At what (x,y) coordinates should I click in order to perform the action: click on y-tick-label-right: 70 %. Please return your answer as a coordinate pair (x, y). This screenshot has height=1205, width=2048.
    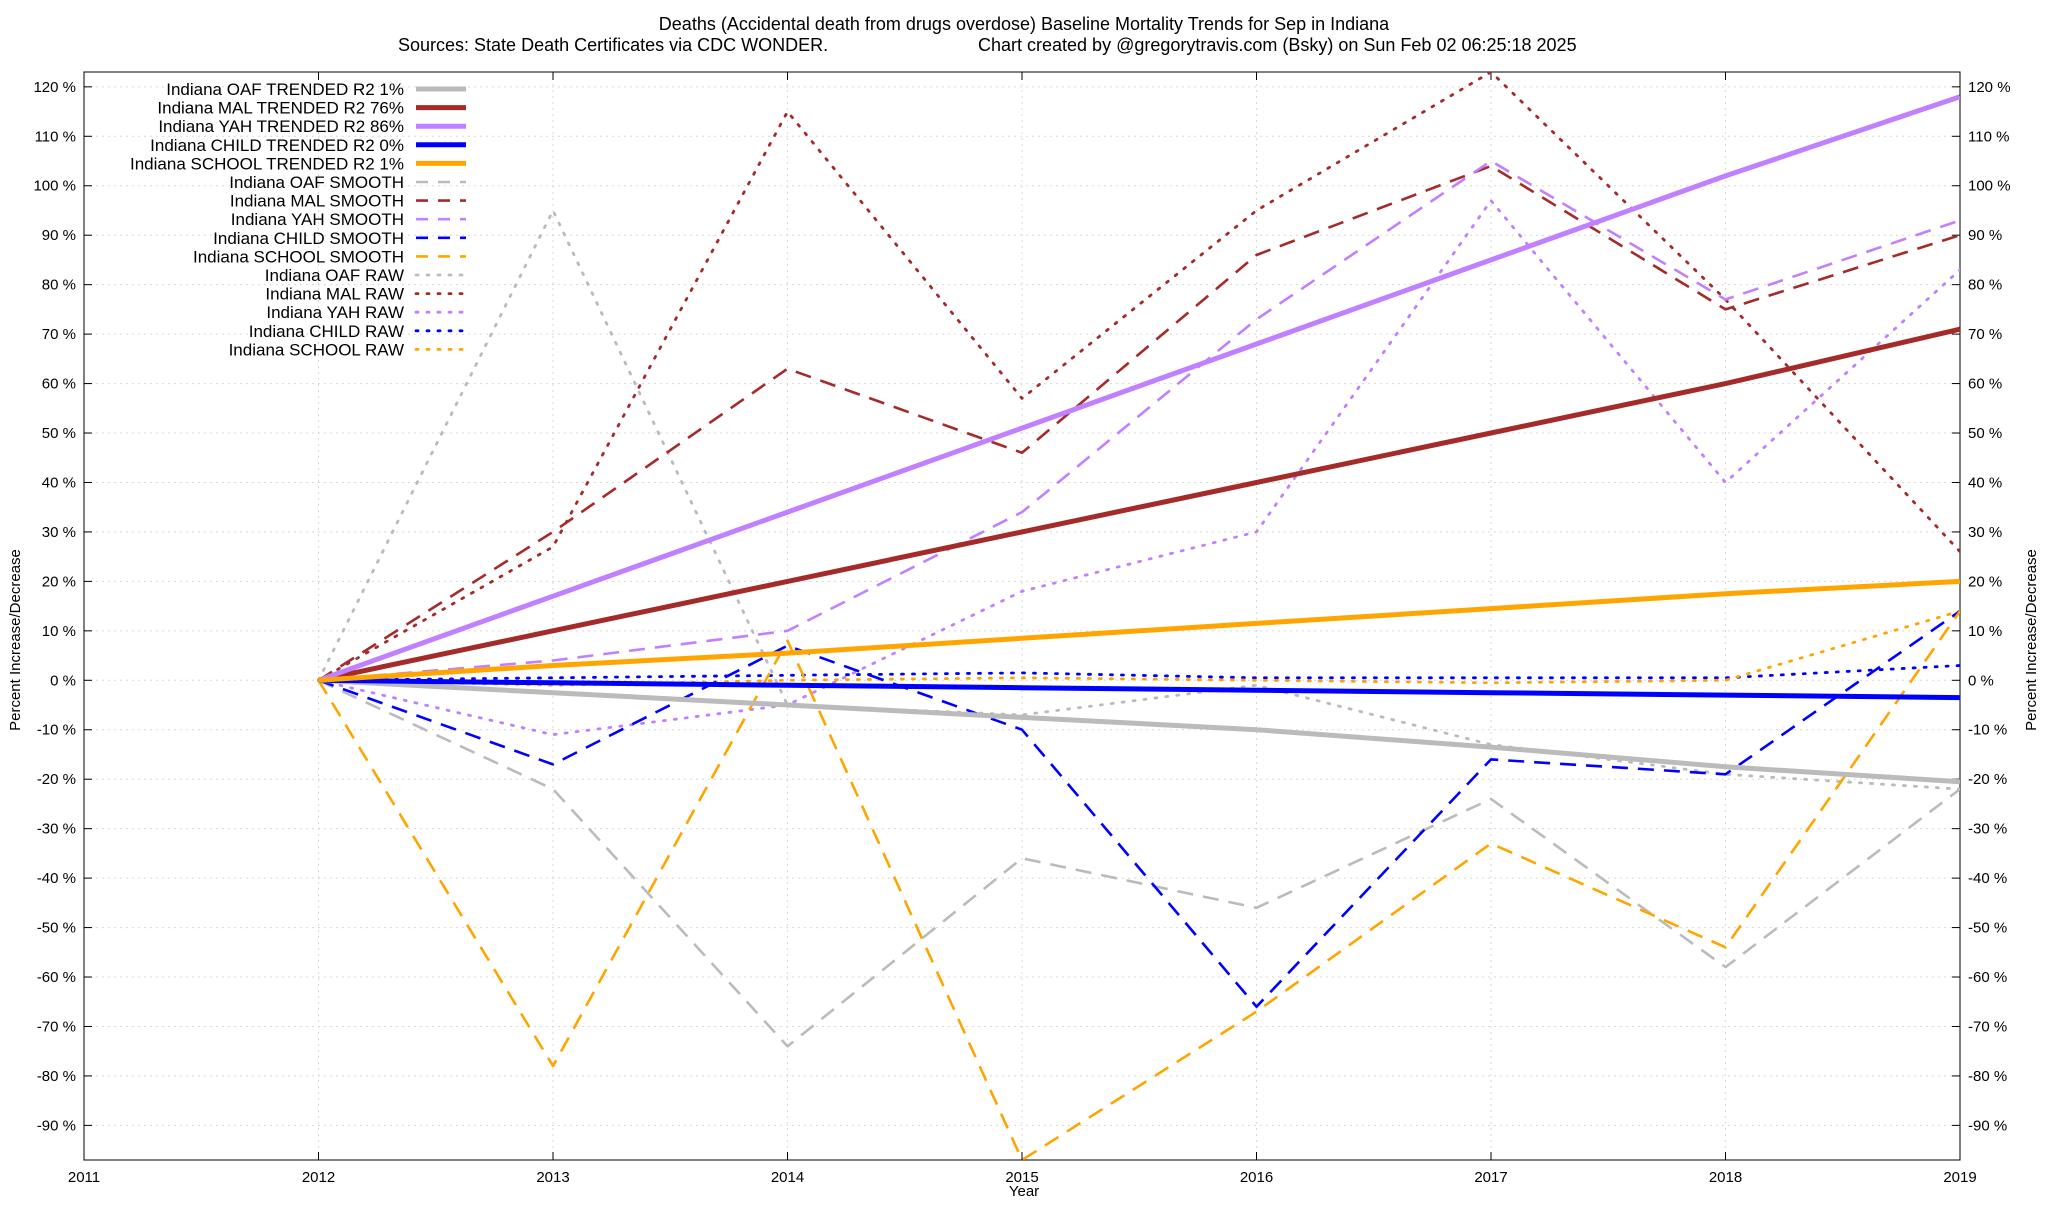
    Looking at the image, I should click on (1985, 334).